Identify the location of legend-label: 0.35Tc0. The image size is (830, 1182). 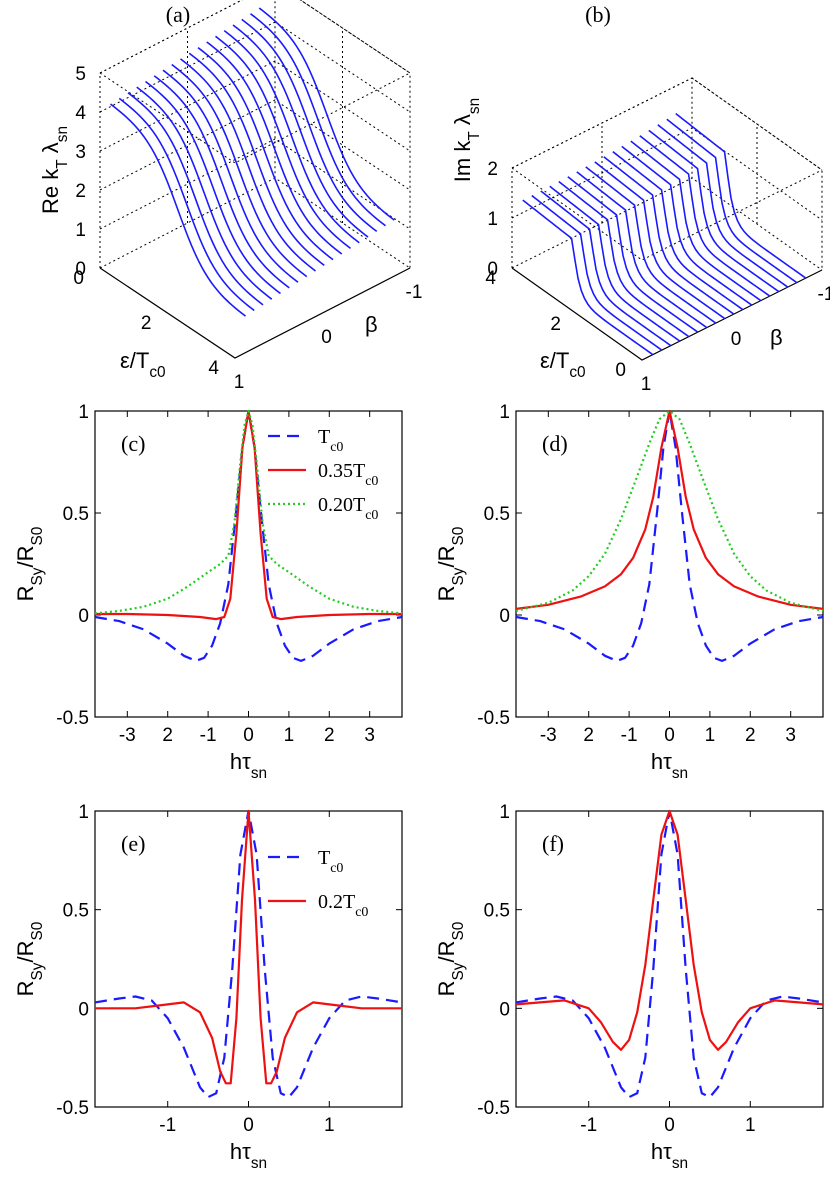
(348, 474).